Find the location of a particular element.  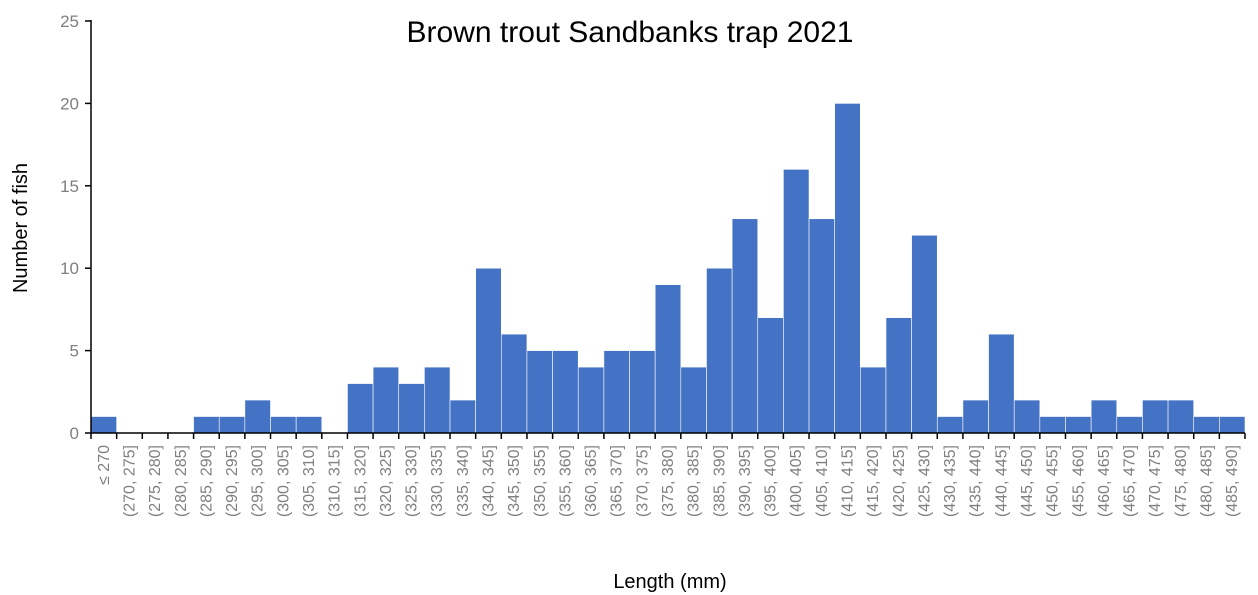

y-tick-label: 10 is located at coordinates (69, 268).